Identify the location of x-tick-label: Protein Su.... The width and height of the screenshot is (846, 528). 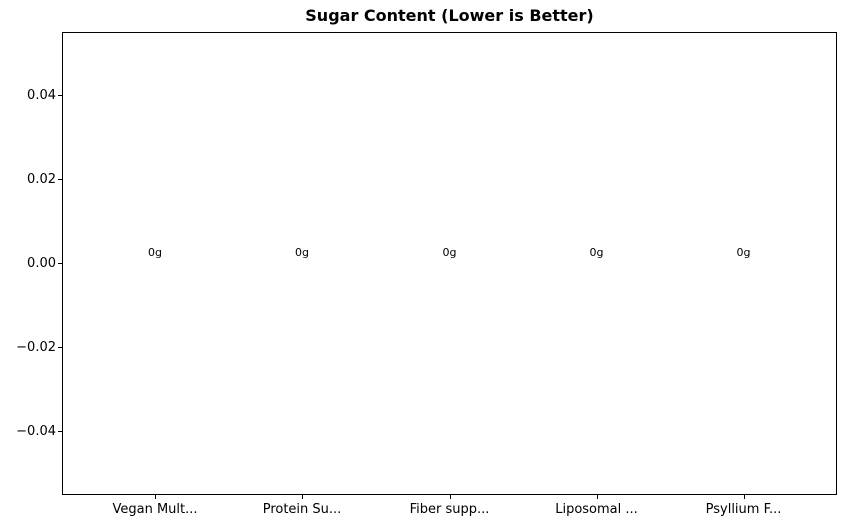
(302, 509).